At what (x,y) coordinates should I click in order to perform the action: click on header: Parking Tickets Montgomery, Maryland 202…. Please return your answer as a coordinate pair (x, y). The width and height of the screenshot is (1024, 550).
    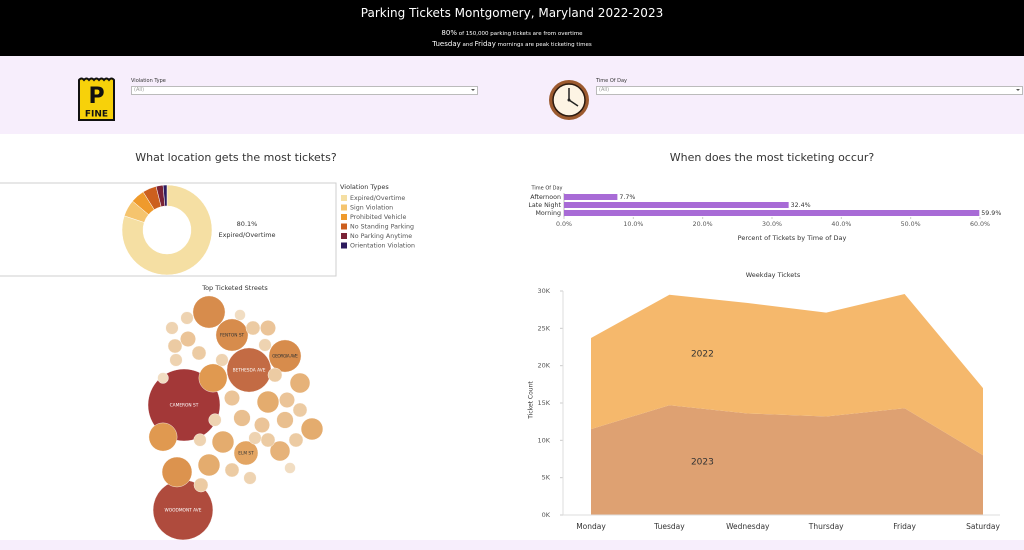
    Looking at the image, I should click on (512, 28).